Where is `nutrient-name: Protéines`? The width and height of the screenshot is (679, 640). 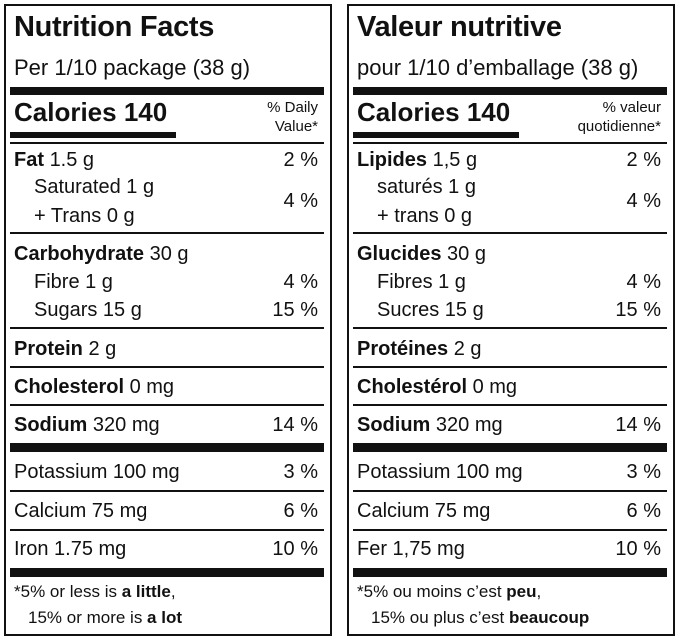
nutrient-name: Protéines is located at coordinates (403, 349).